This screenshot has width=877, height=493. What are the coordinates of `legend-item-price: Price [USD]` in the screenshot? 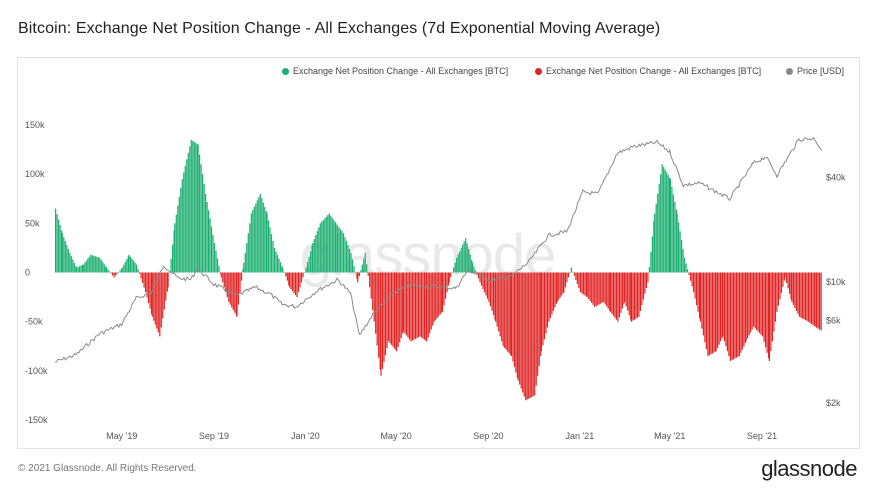 It's located at (815, 71).